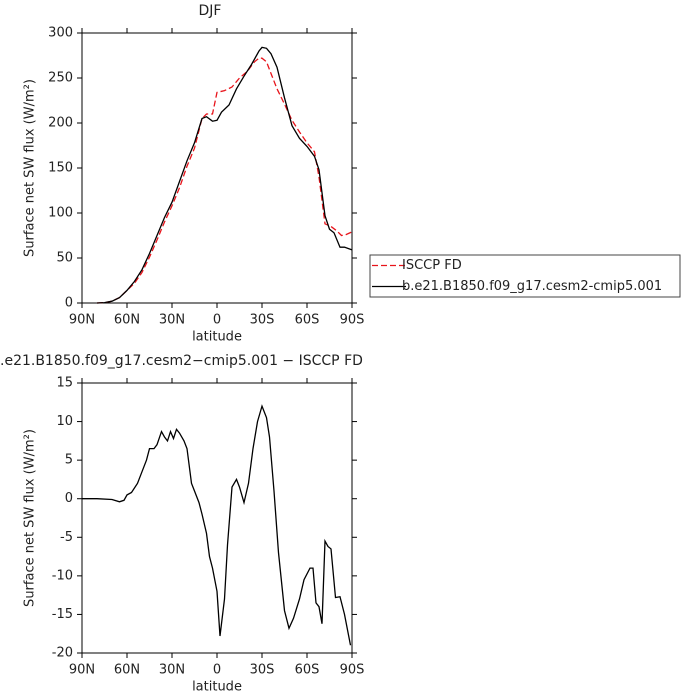 This screenshot has height=700, width=700. I want to click on y-tick-label: -15, so click(62, 614).